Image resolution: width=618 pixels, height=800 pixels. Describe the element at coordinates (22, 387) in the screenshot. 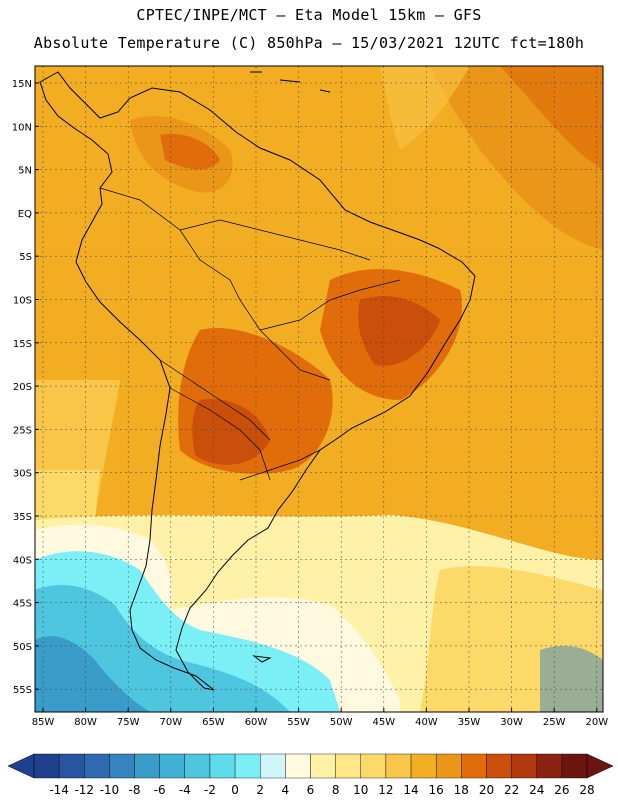

I see `lat-label: 20S` at that location.